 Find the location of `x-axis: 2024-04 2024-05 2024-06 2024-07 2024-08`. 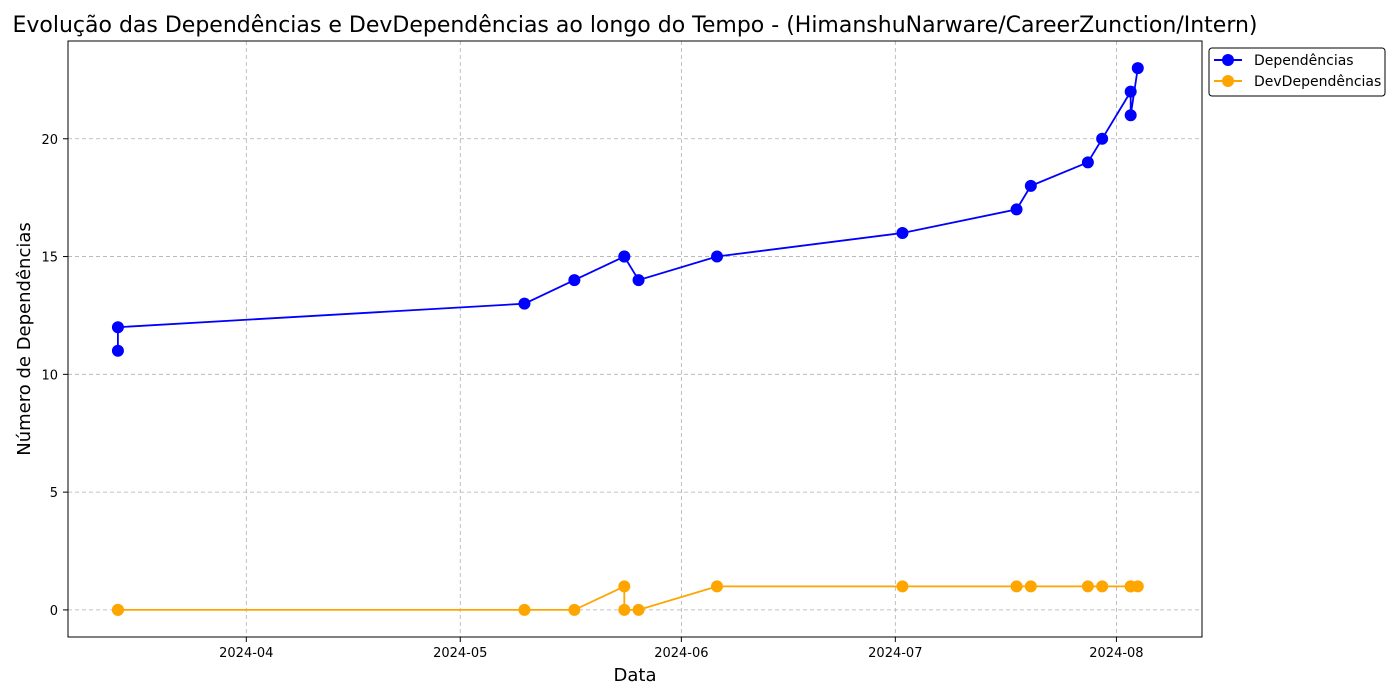

x-axis: 2024-04 2024-05 2024-06 2024-07 2024-08 is located at coordinates (681, 649).